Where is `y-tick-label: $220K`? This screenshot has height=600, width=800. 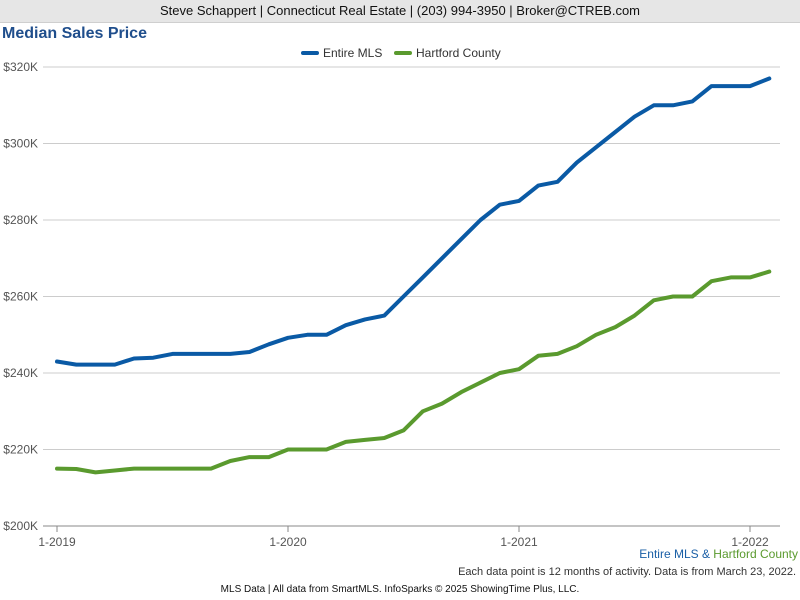 y-tick-label: $220K is located at coordinates (20, 450).